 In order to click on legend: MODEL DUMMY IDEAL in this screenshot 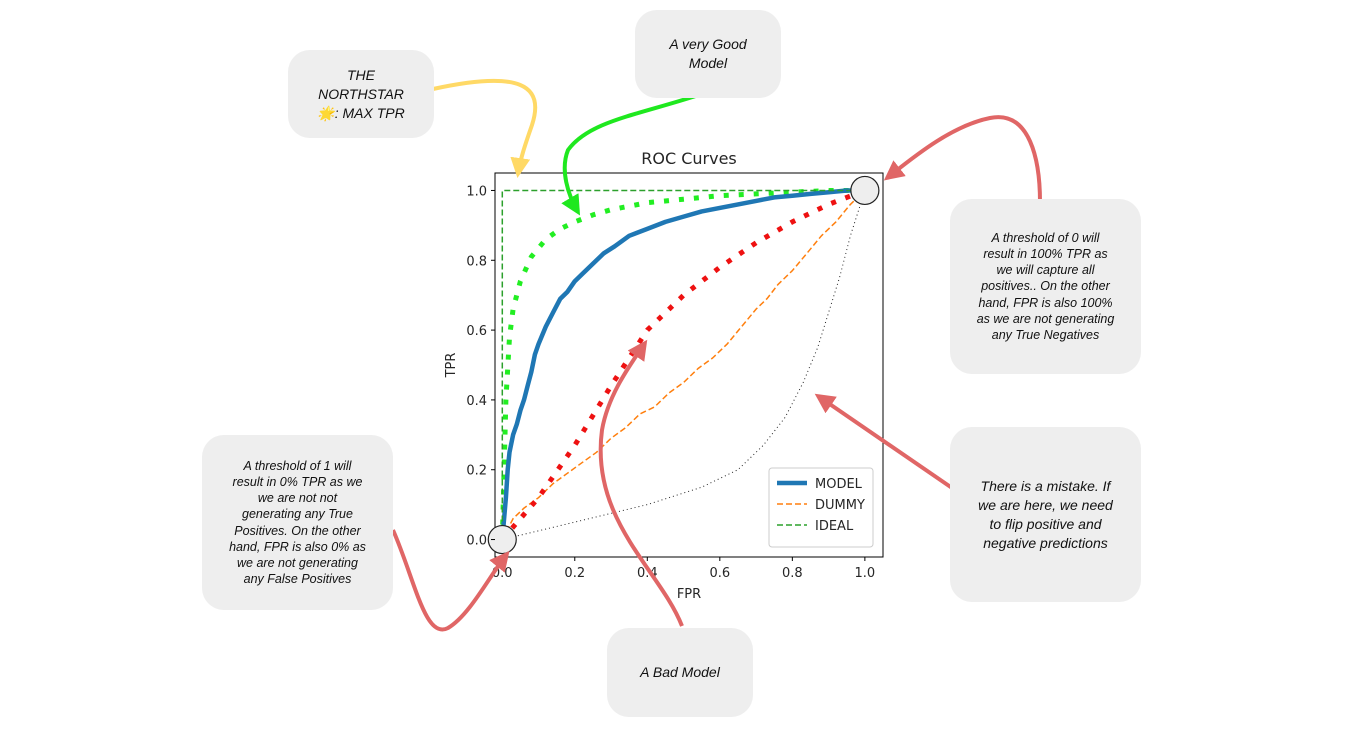, I will do `click(821, 507)`.